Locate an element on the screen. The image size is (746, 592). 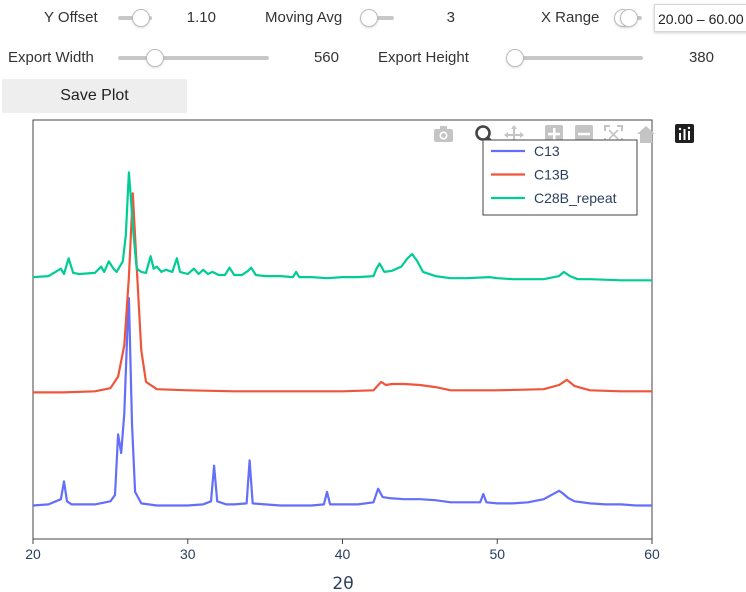
y-offset-label: Y Offset is located at coordinates (71, 17).